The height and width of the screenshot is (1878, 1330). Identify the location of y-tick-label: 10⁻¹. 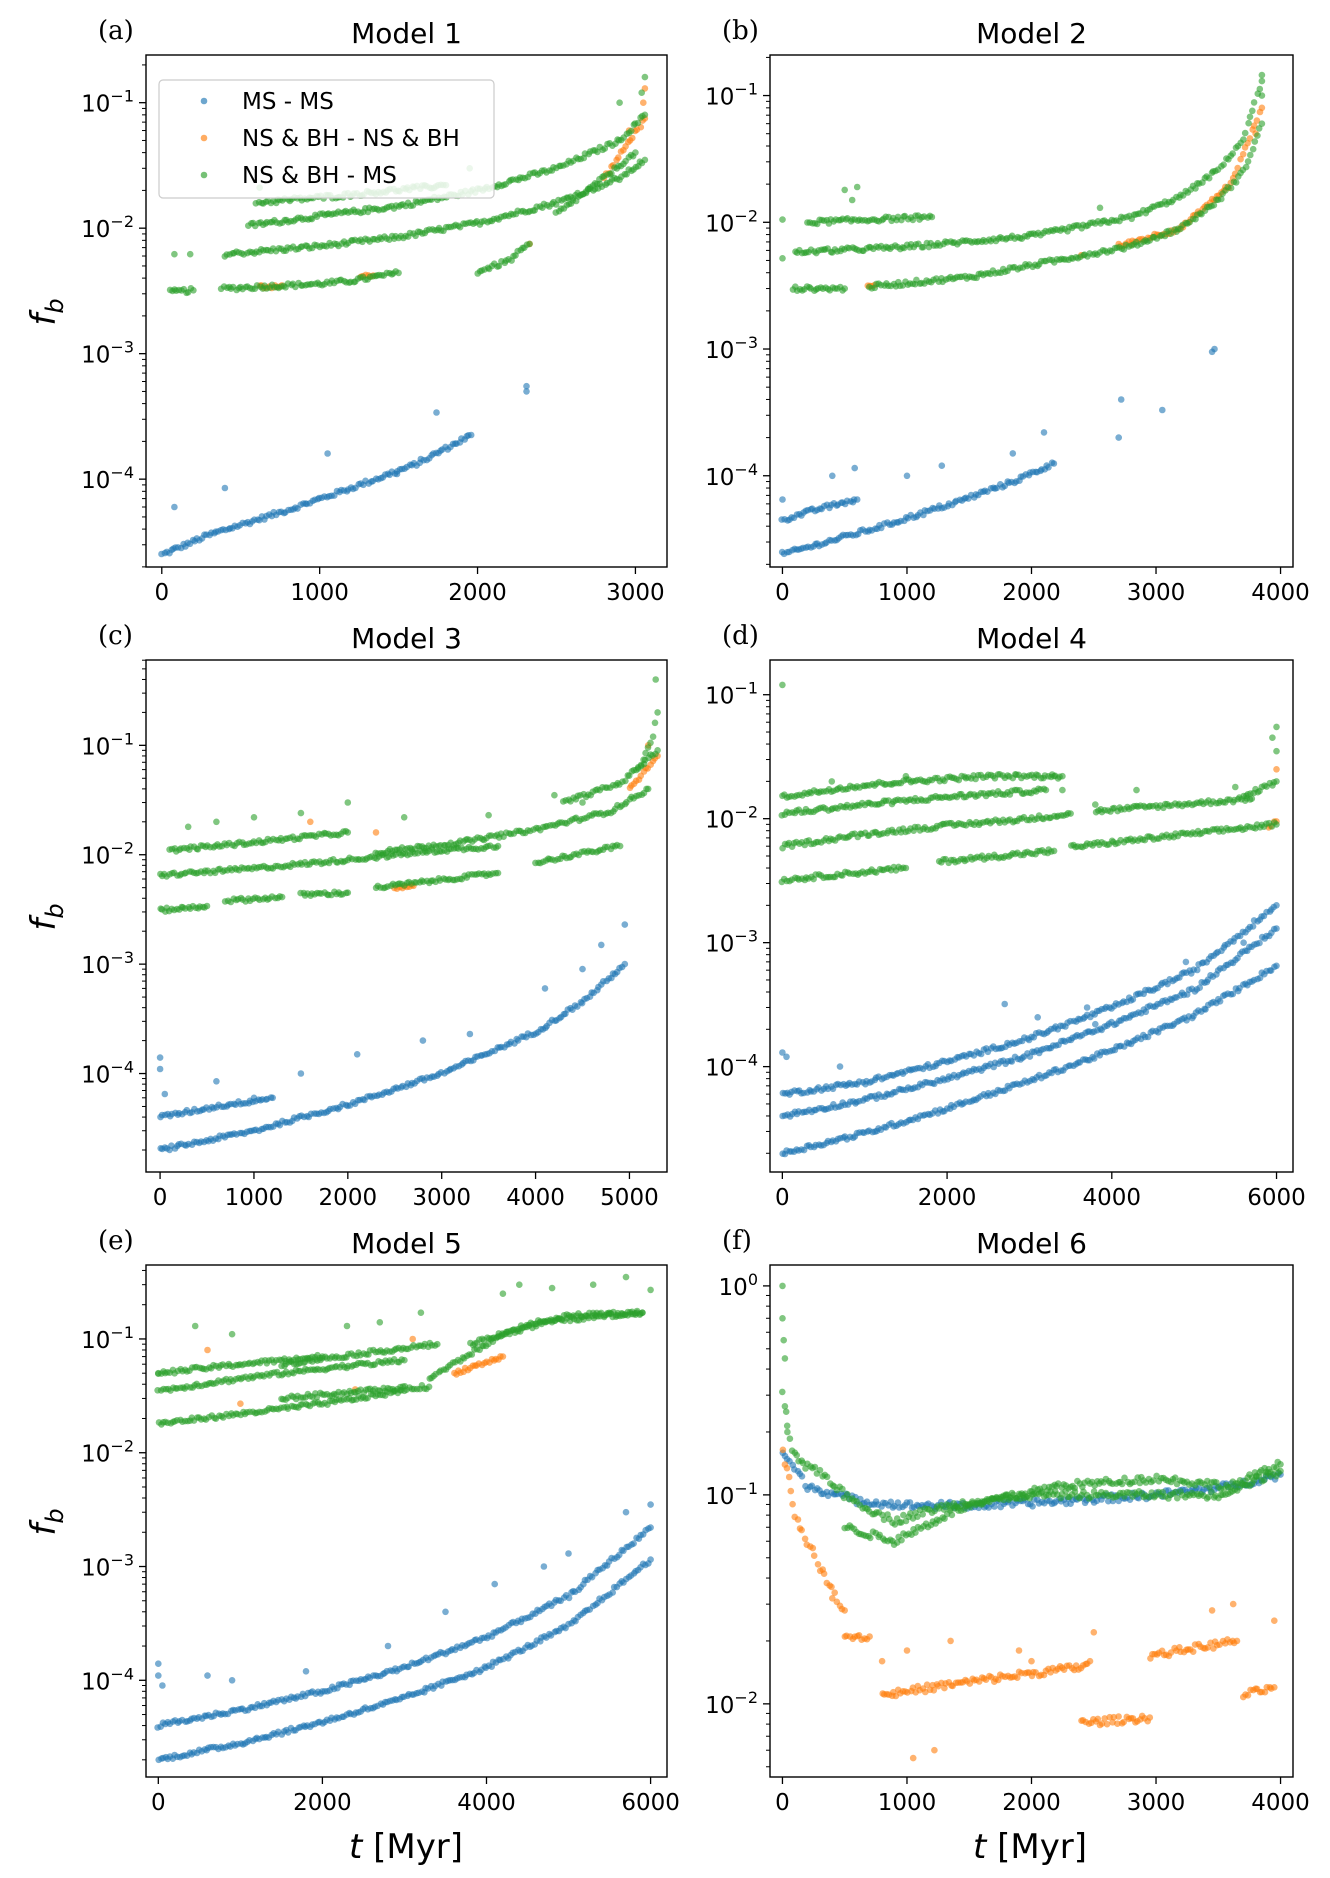
(731, 95).